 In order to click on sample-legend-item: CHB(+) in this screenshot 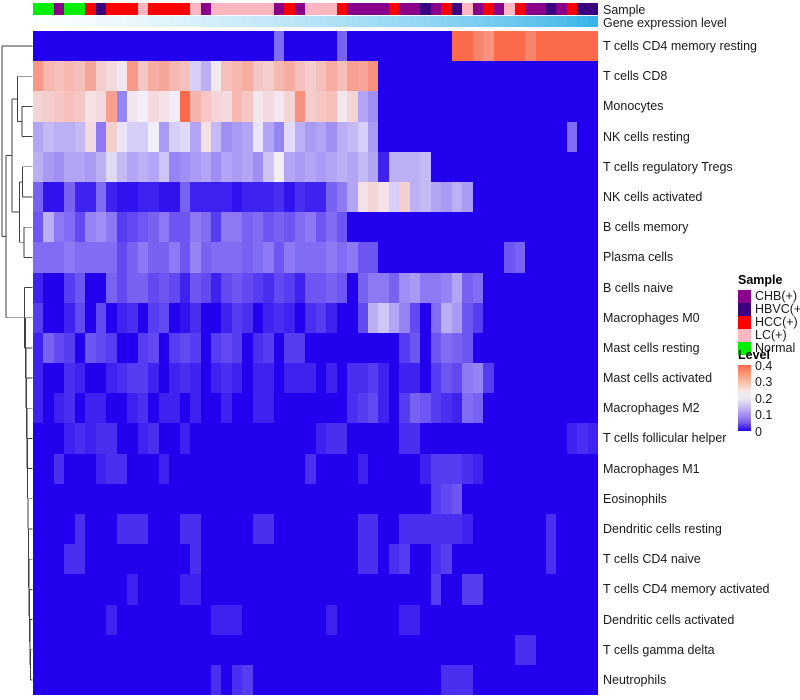, I will do `click(769, 296)`.